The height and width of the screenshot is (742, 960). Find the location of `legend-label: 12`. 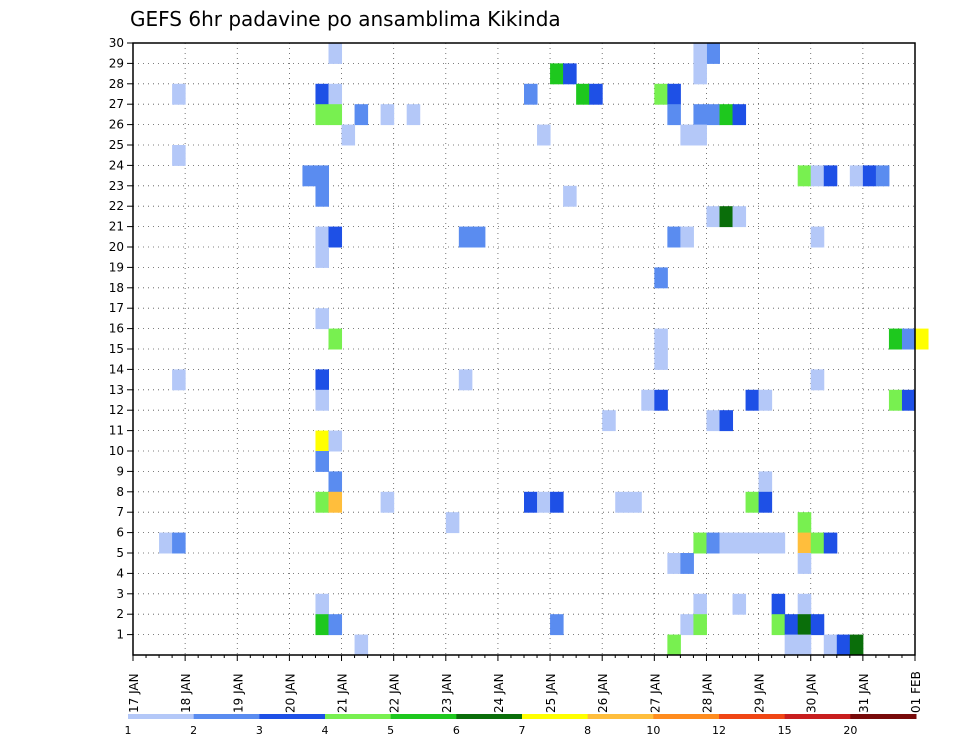

legend-label: 12 is located at coordinates (719, 730).